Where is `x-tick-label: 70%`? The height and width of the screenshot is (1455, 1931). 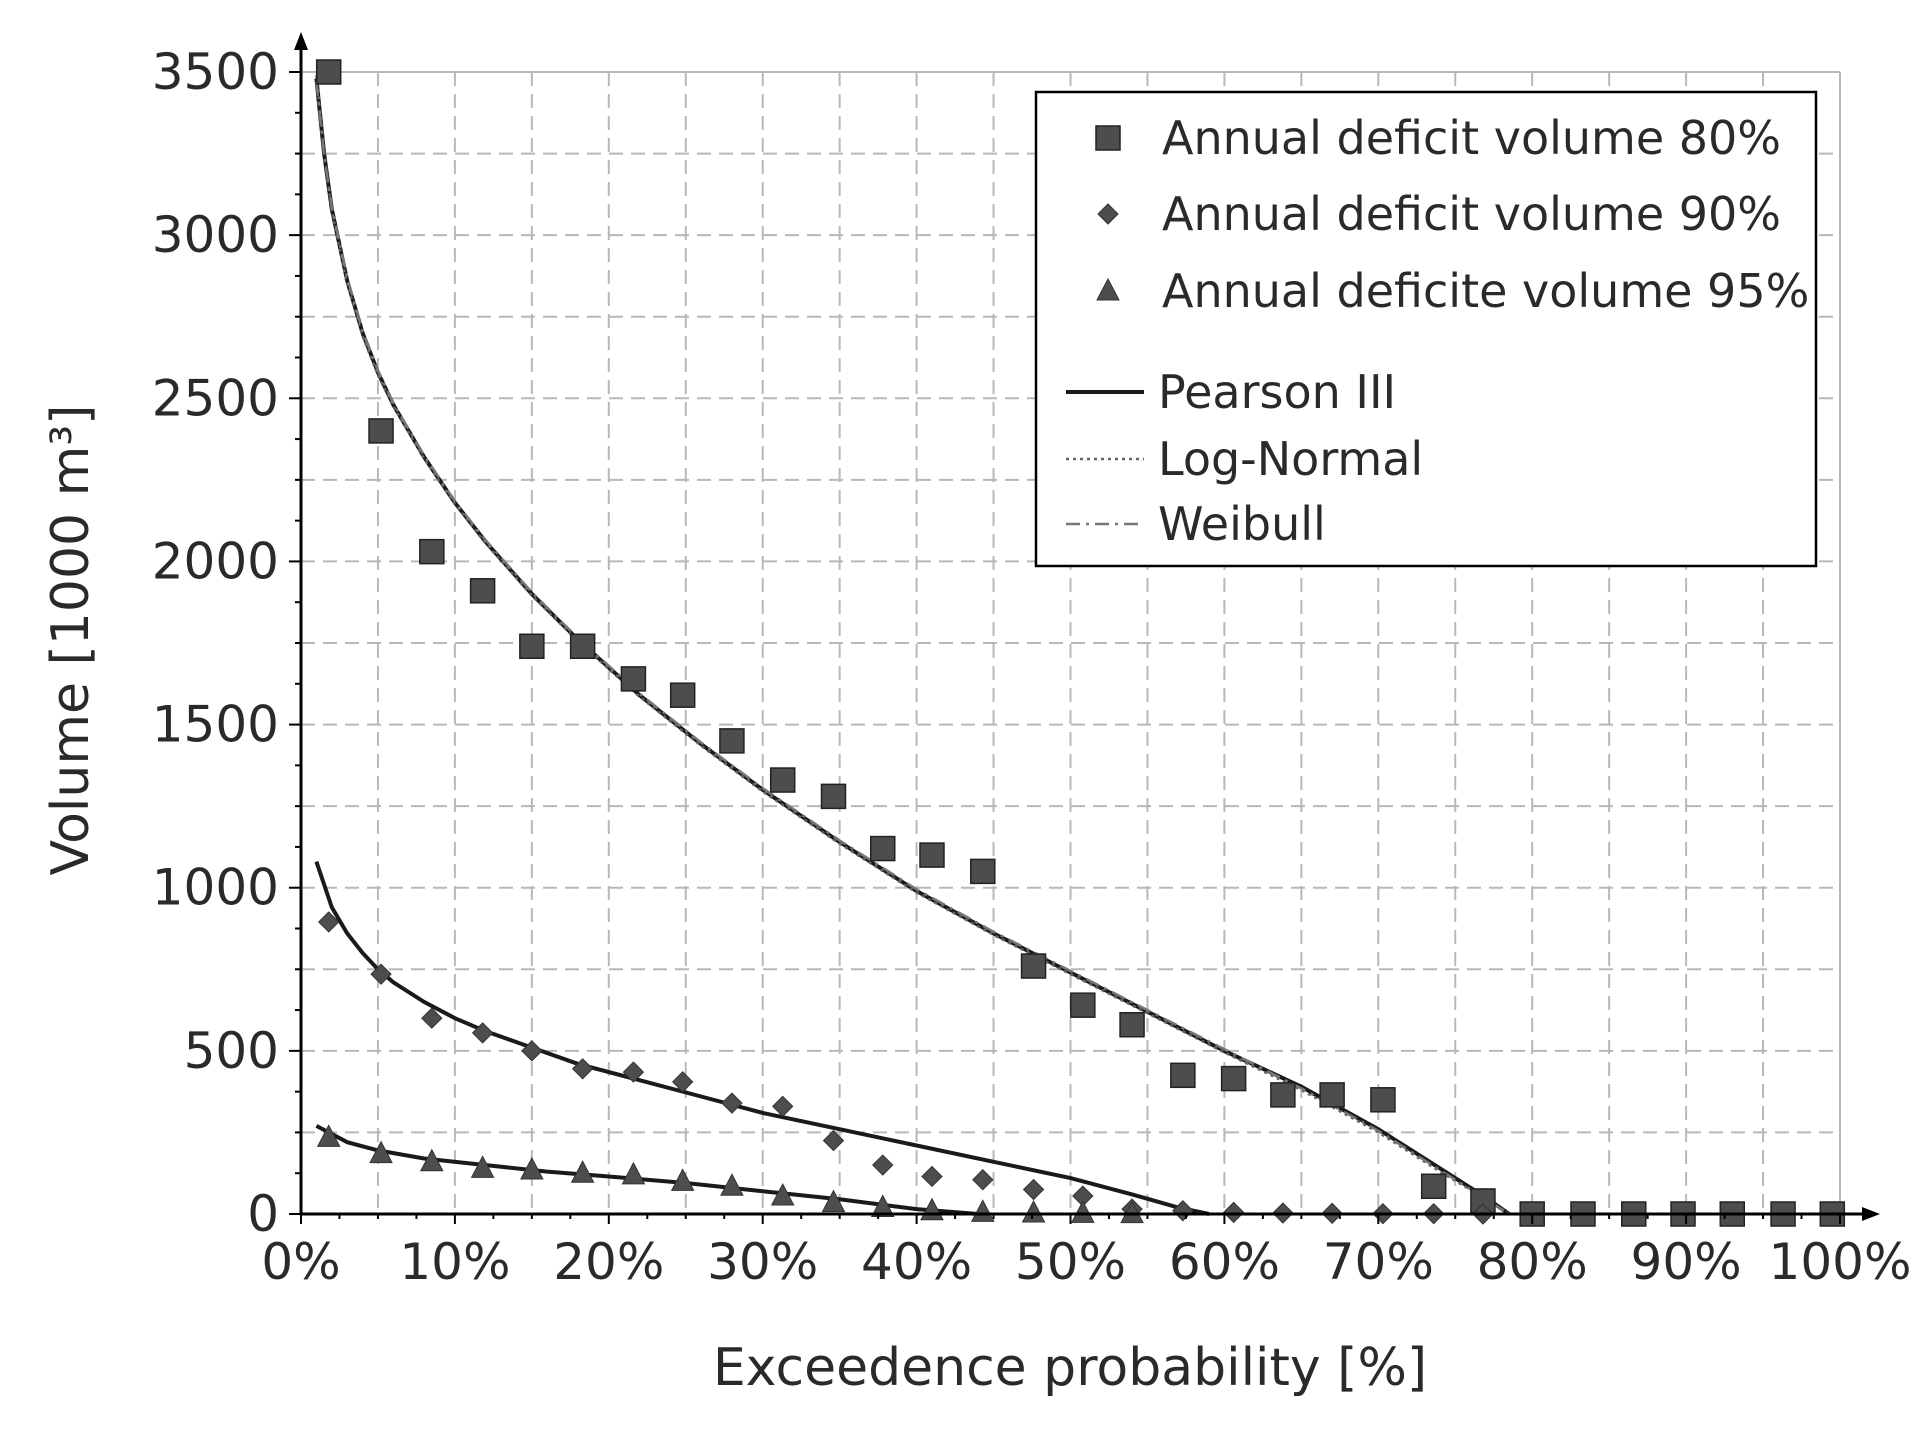
x-tick-label: 70% is located at coordinates (1378, 1262).